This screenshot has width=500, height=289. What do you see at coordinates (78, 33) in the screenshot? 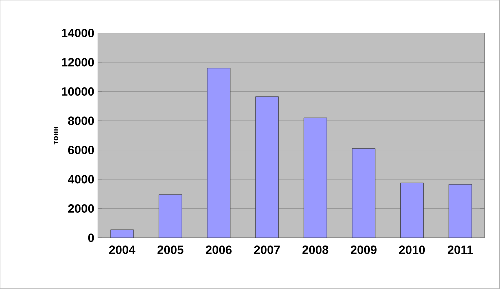
I see `y-tick-label: 14000` at bounding box center [78, 33].